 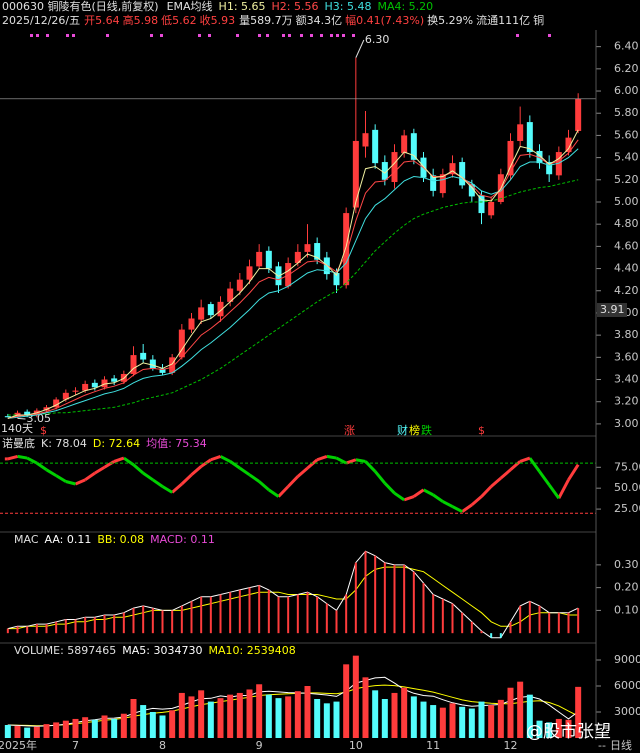 I want to click on y-tick-label: 50.00, so click(x=627, y=487).